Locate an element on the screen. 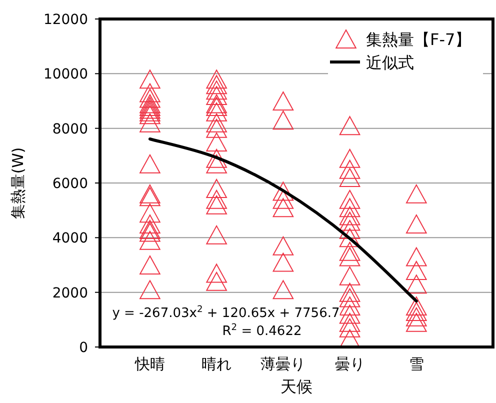 The height and width of the screenshot is (403, 496). y-tick-label: 0 is located at coordinates (83, 348).